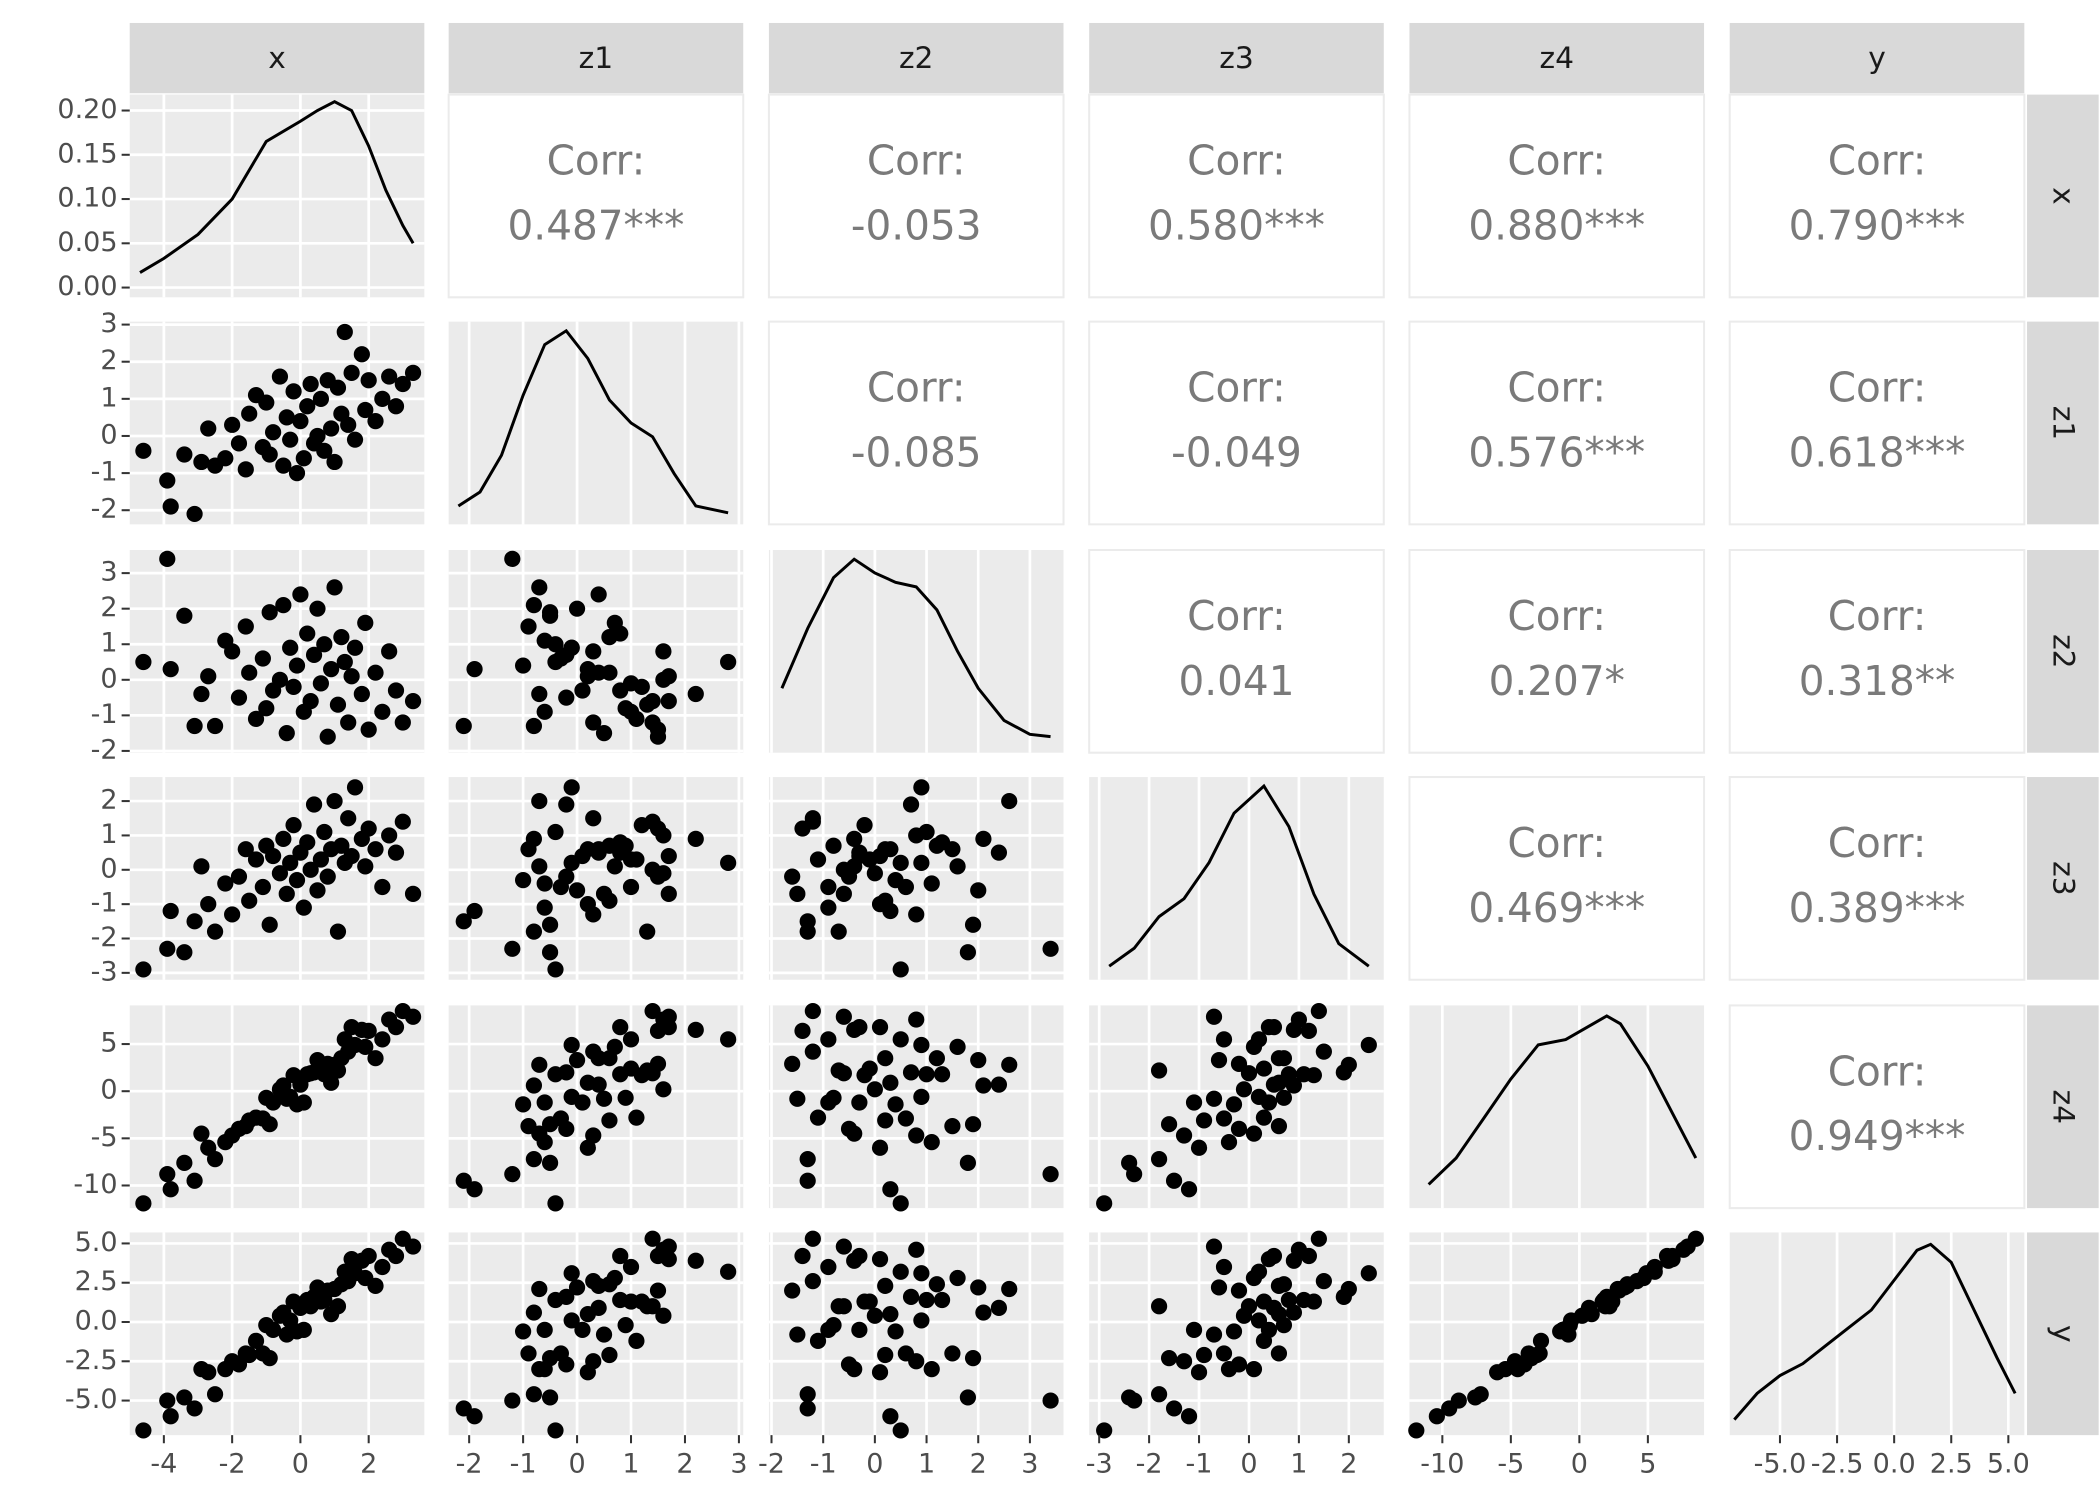 The image size is (2100, 1500). Describe the element at coordinates (108, 643) in the screenshot. I see `y-tick-label: 1` at that location.